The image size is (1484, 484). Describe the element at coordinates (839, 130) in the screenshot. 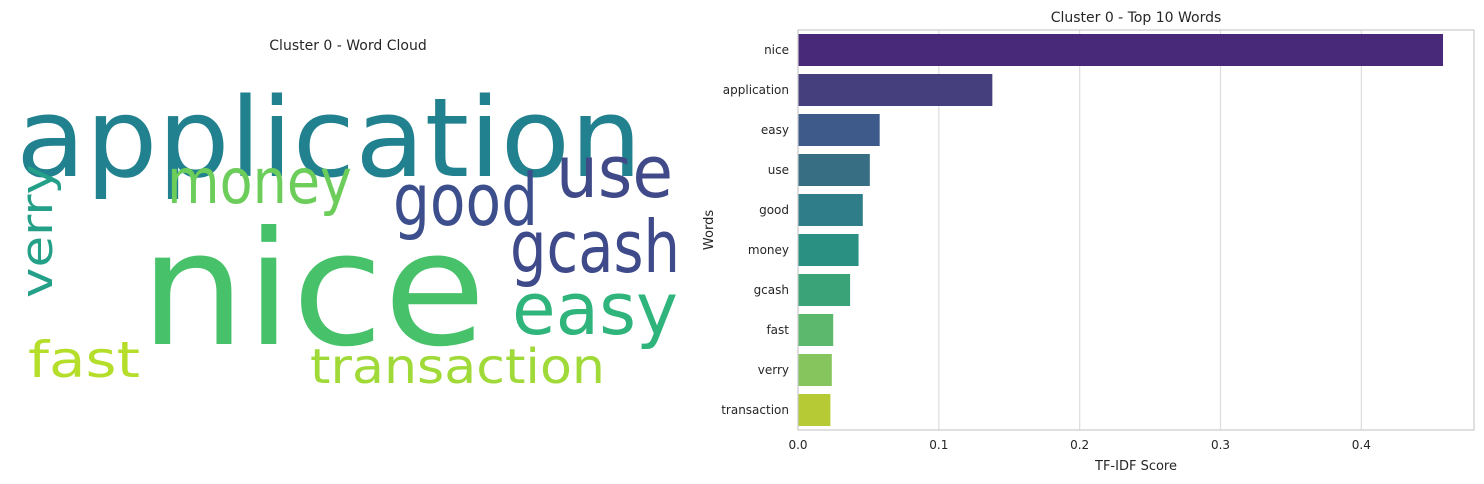

I see `bar-easy` at that location.